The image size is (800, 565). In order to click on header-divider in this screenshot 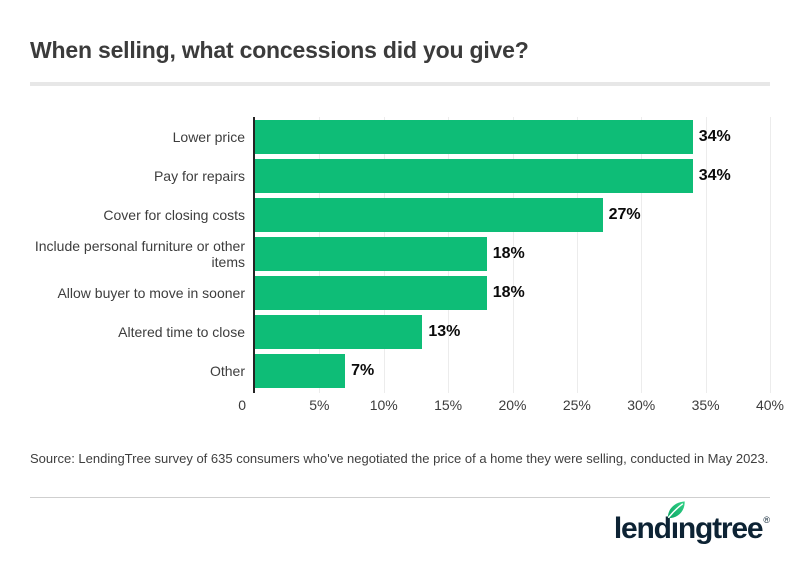, I will do `click(400, 84)`.